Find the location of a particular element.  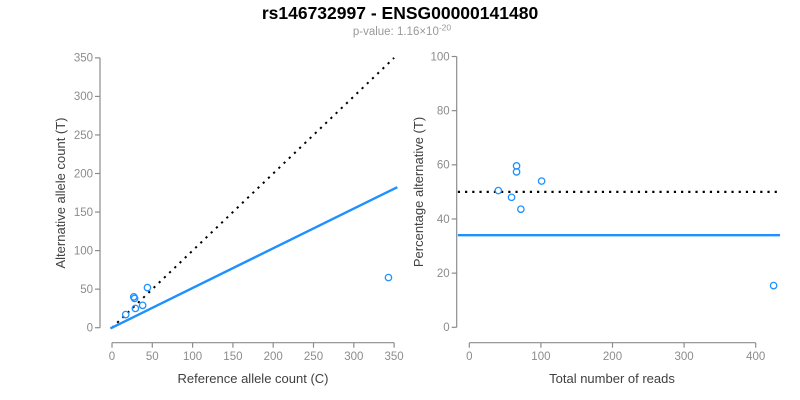

y-tick-label: 300 is located at coordinates (83, 97).